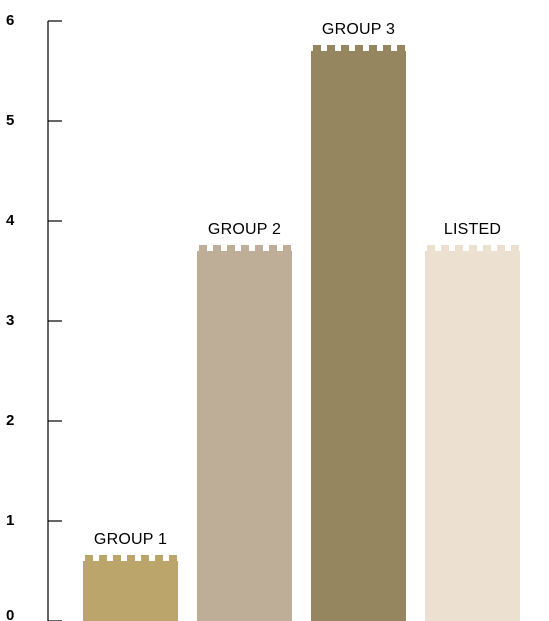  What do you see at coordinates (472, 229) in the screenshot?
I see `bar-label: LISTED` at bounding box center [472, 229].